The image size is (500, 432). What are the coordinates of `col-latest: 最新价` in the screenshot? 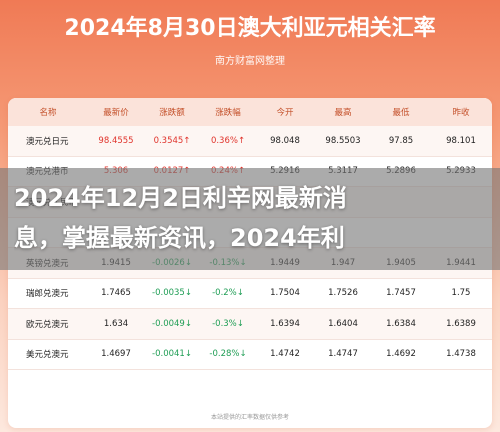 It's located at (116, 113).